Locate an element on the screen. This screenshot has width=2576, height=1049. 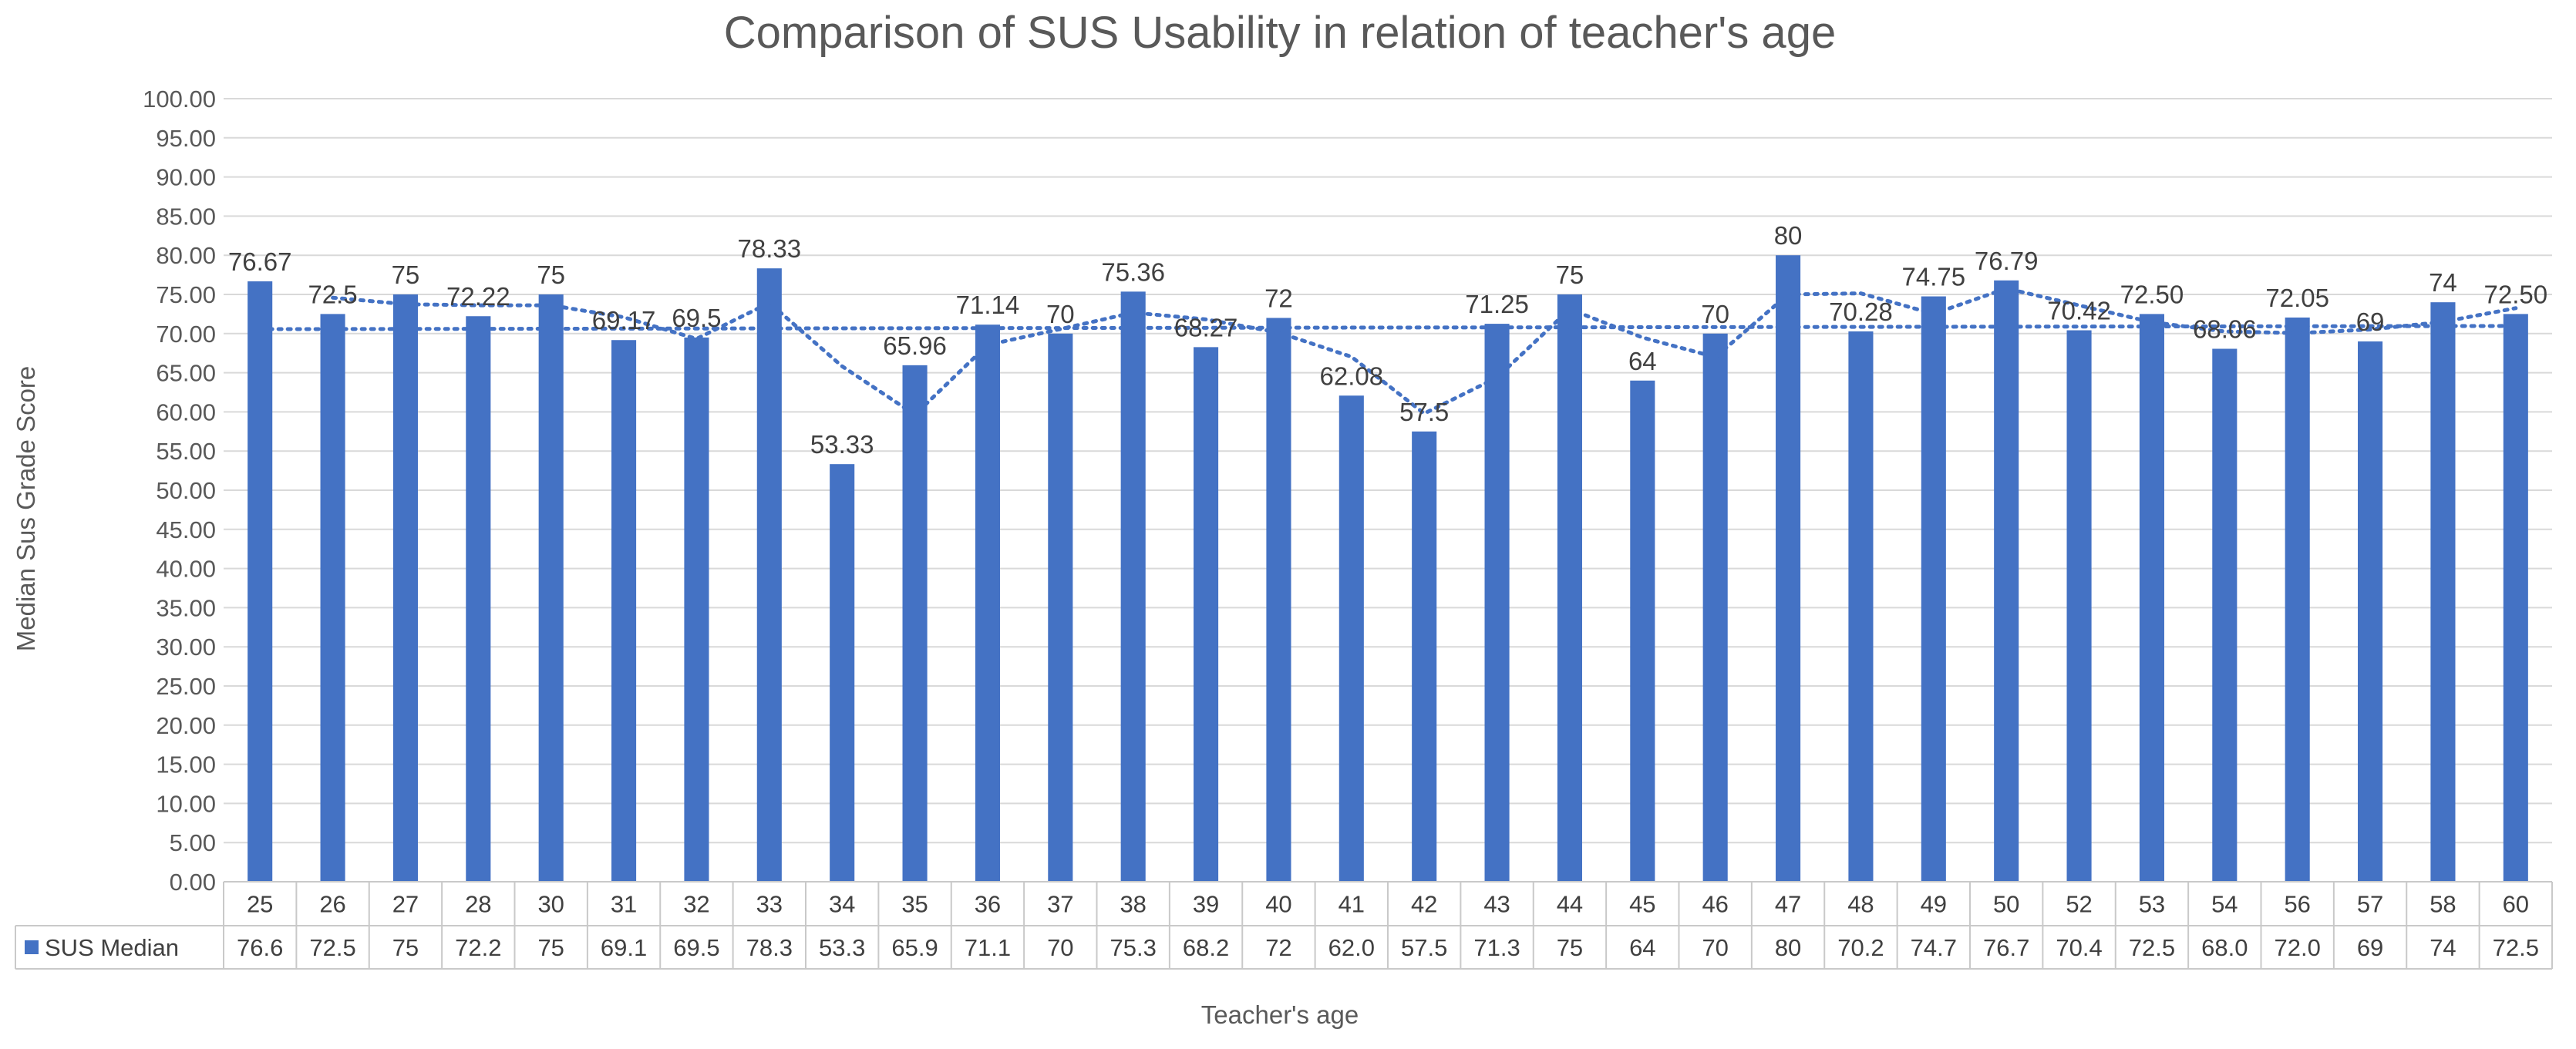
table-value-44: 75 is located at coordinates (1570, 947).